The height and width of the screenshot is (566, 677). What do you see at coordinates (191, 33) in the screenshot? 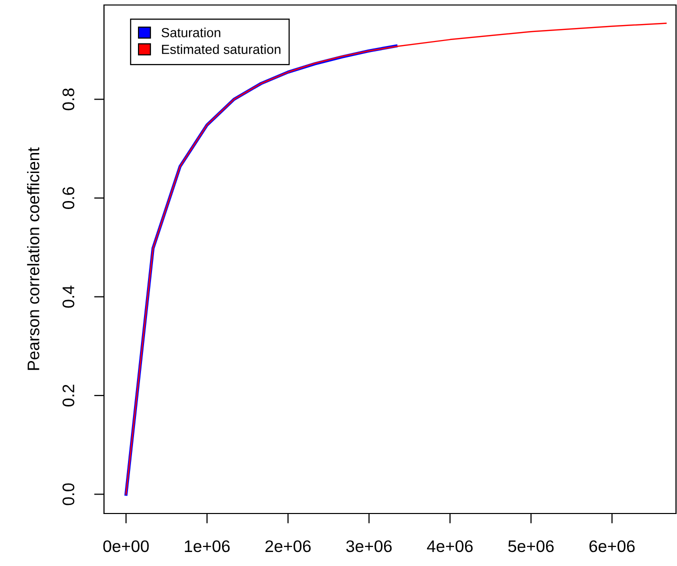
I see `legend-label: Saturation` at bounding box center [191, 33].